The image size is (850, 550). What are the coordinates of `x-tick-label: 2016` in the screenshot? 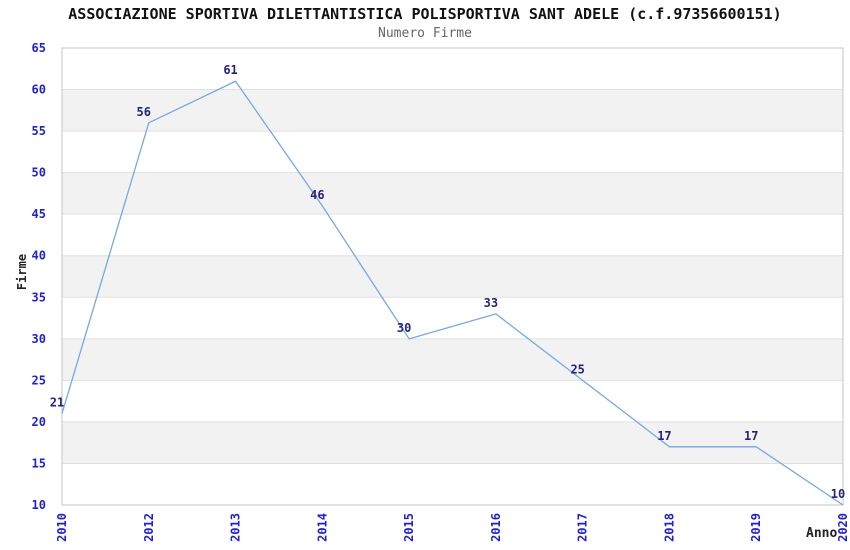 It's located at (496, 527).